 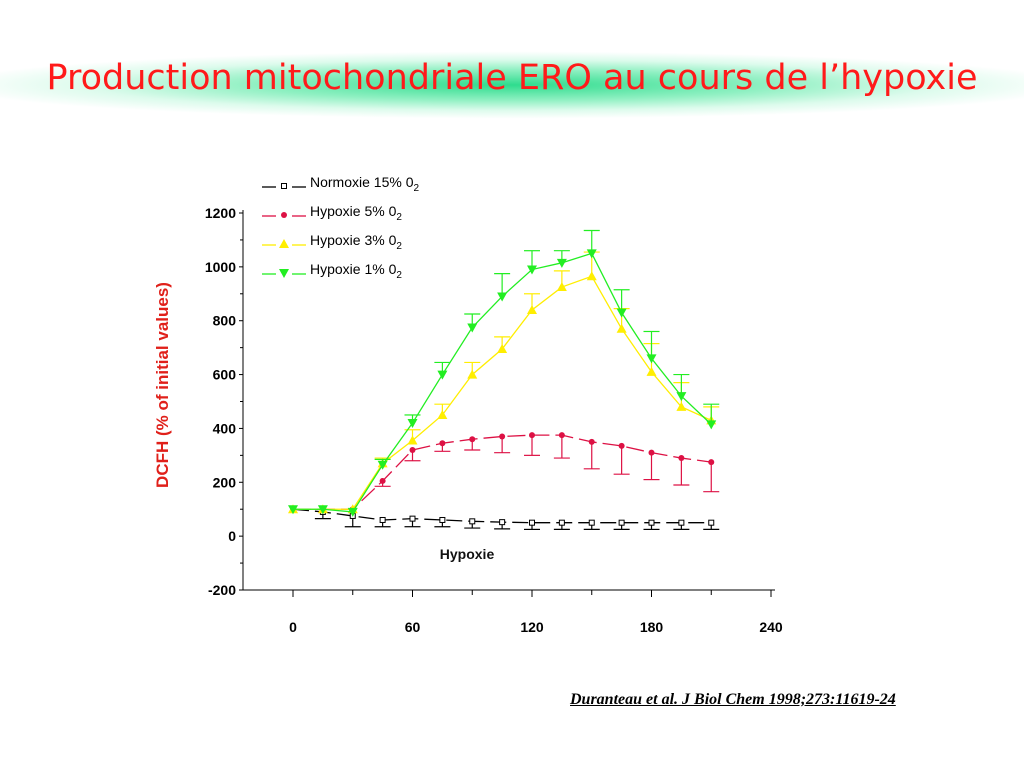 I want to click on legend-entry-3: Hypoxie 1% 02, so click(x=332, y=271).